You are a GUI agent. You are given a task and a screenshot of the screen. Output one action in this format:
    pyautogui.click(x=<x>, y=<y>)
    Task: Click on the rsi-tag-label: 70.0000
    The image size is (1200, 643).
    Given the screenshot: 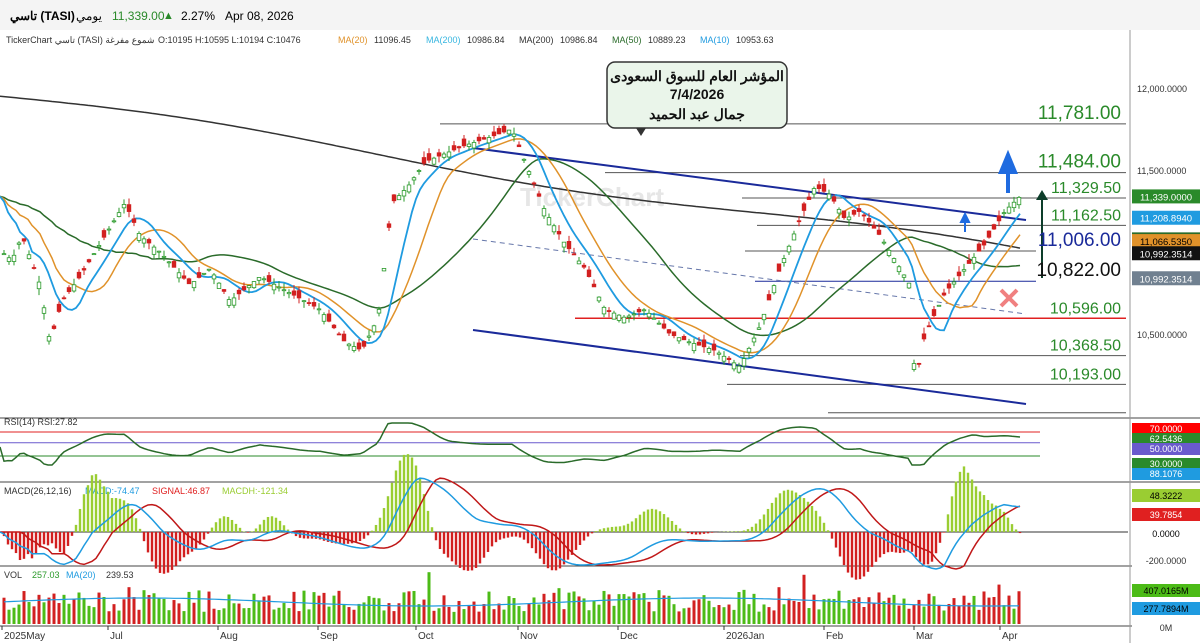 What is the action you would take?
    pyautogui.click(x=1166, y=429)
    